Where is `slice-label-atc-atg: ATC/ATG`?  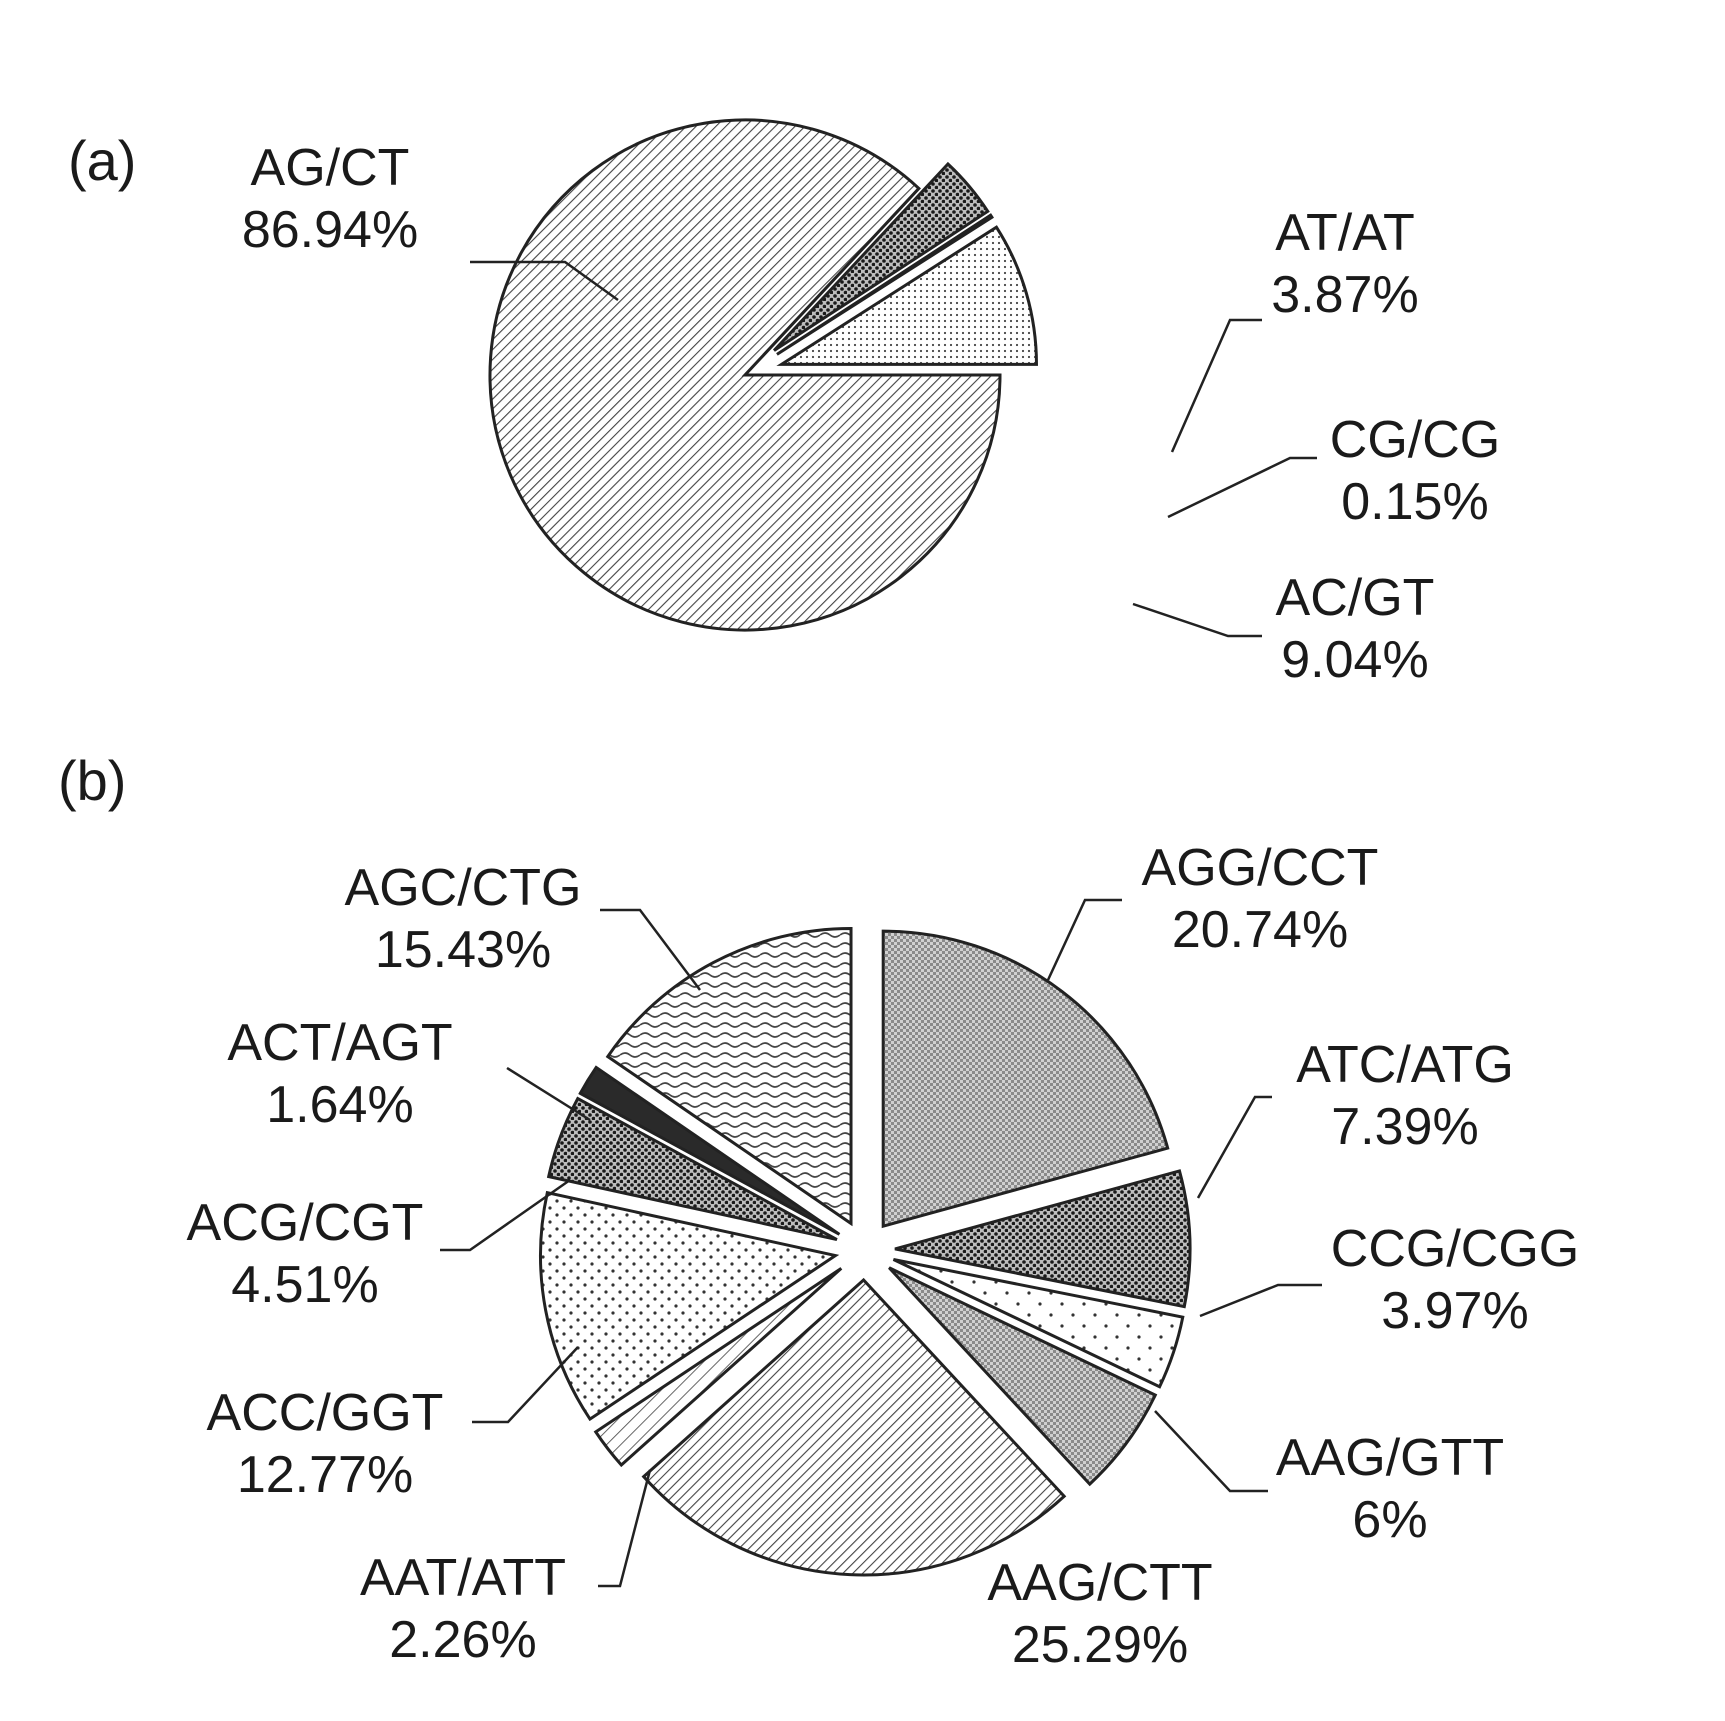 slice-label-atc-atg: ATC/ATG is located at coordinates (1405, 1065).